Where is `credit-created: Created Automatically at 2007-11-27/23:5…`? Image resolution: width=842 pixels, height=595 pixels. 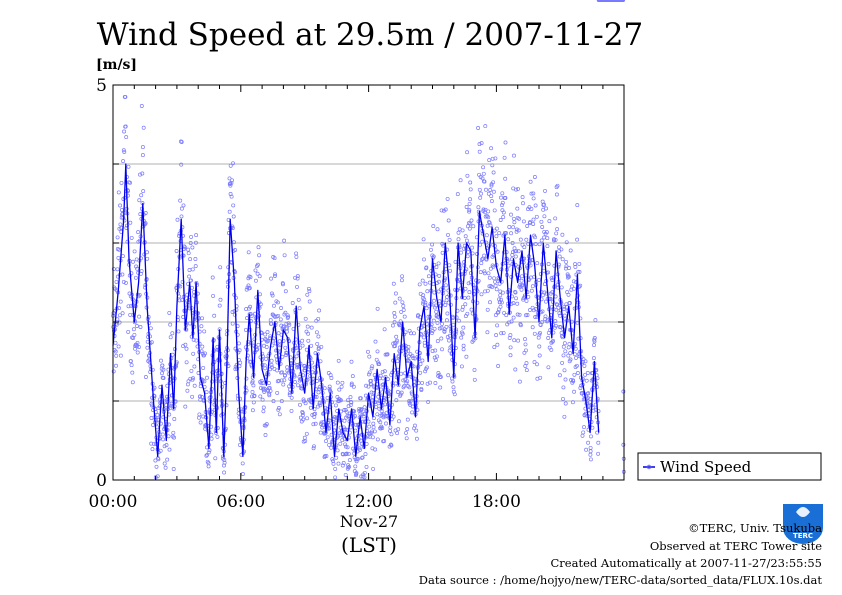 credit-created: Created Automatically at 2007-11-27/23:5… is located at coordinates (687, 563).